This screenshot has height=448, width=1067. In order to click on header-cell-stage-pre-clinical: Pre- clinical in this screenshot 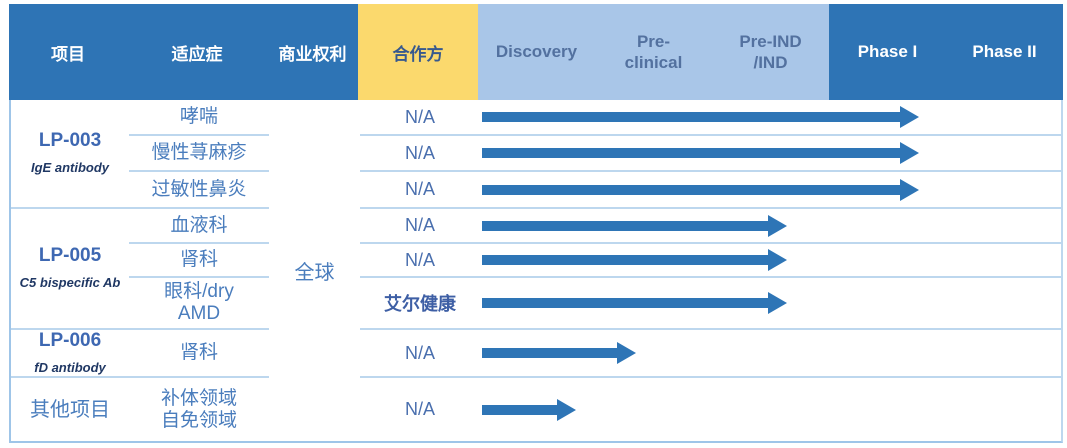, I will do `click(653, 52)`.